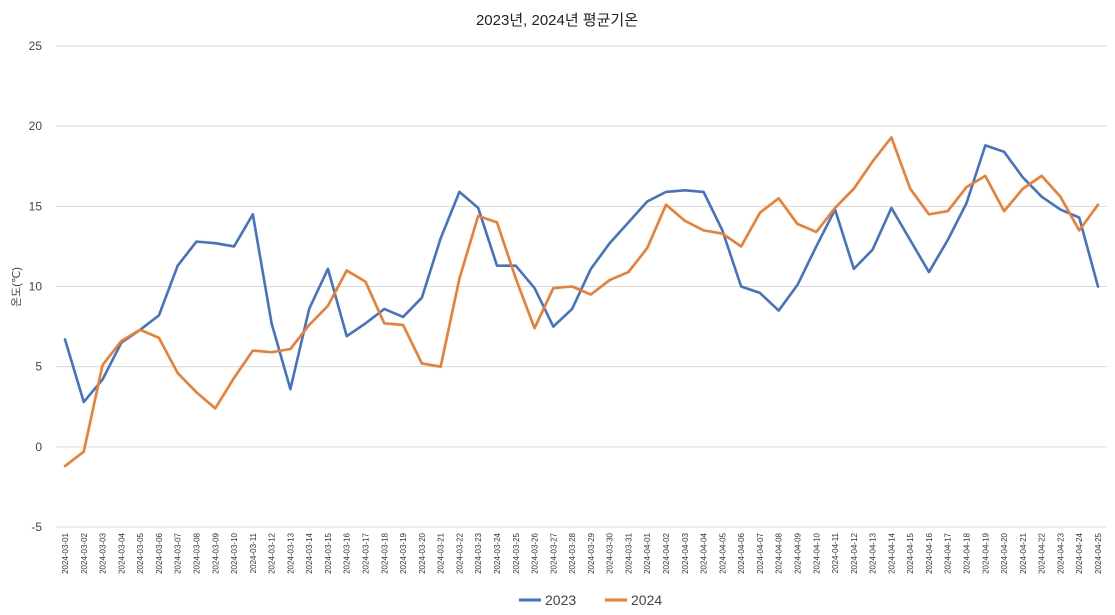 Image resolution: width=1115 pixels, height=615 pixels. Describe the element at coordinates (741, 552) in the screenshot. I see `x-tick-label: 2024-04-06` at that location.